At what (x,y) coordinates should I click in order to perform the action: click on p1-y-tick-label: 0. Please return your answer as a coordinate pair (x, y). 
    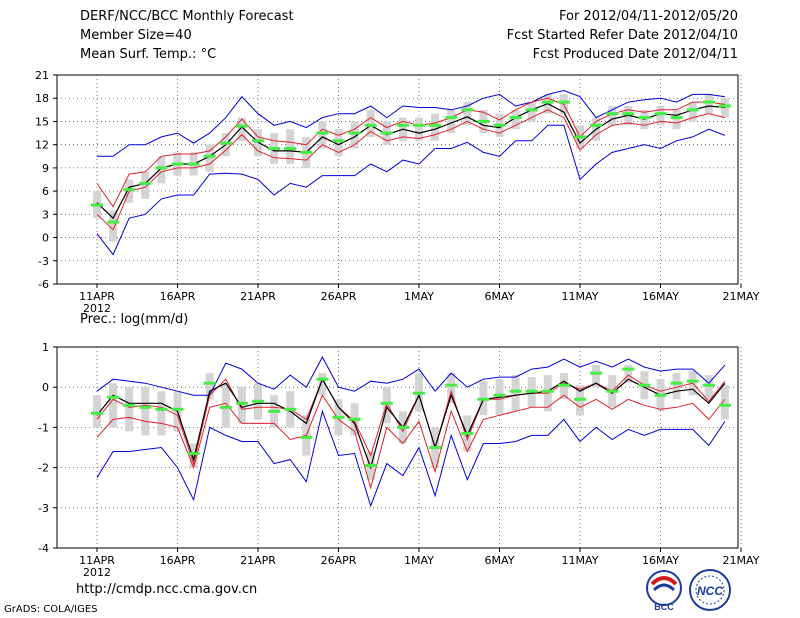
    Looking at the image, I should click on (45, 238).